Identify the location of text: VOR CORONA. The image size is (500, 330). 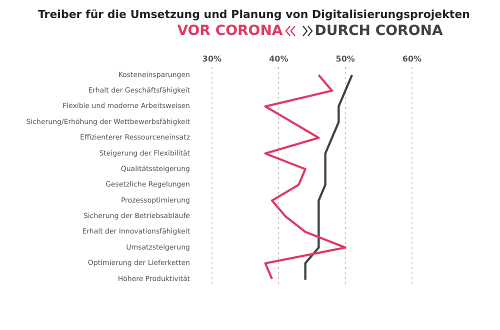
(230, 31).